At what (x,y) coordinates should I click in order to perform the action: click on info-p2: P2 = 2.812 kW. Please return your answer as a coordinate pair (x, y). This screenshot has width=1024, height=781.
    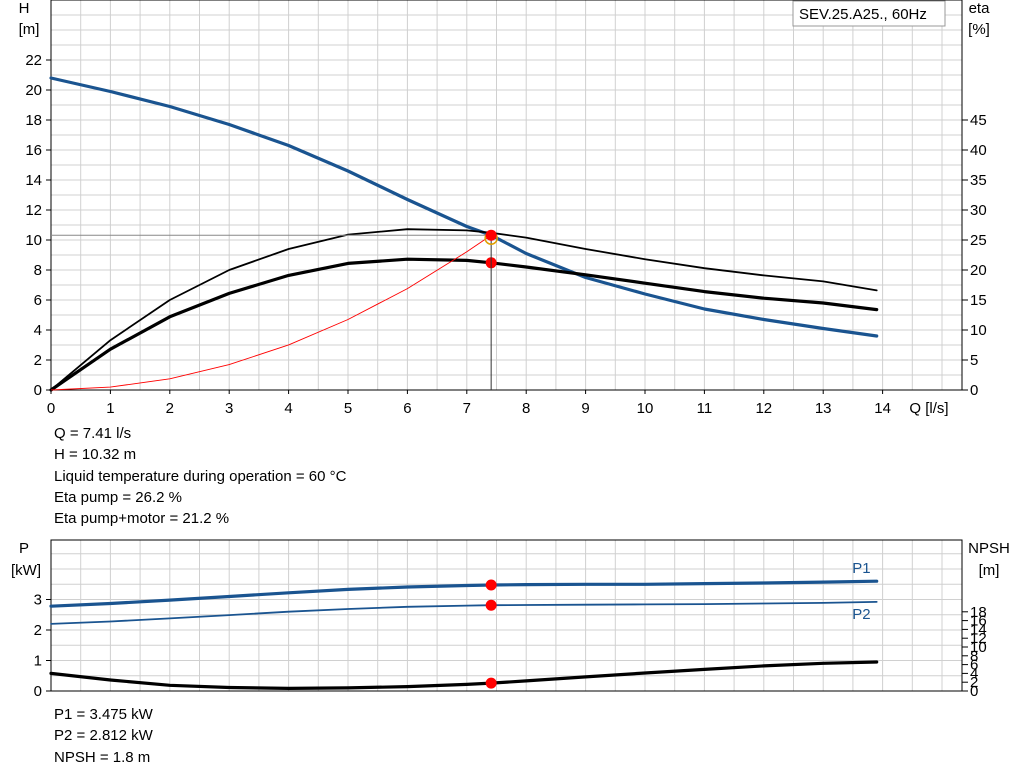
    Looking at the image, I should click on (103, 736).